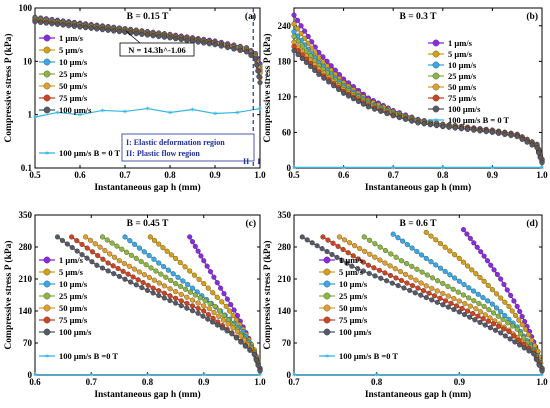  What do you see at coordinates (188, 147) in the screenshot?
I see `region-legend-box` at bounding box center [188, 147].